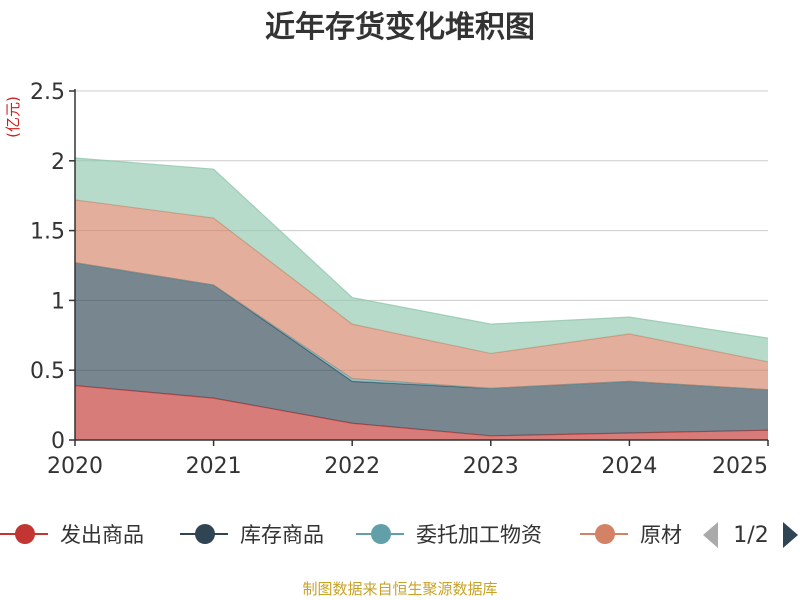 The image size is (800, 600). I want to click on y-tick-label: 2.5, so click(47, 92).